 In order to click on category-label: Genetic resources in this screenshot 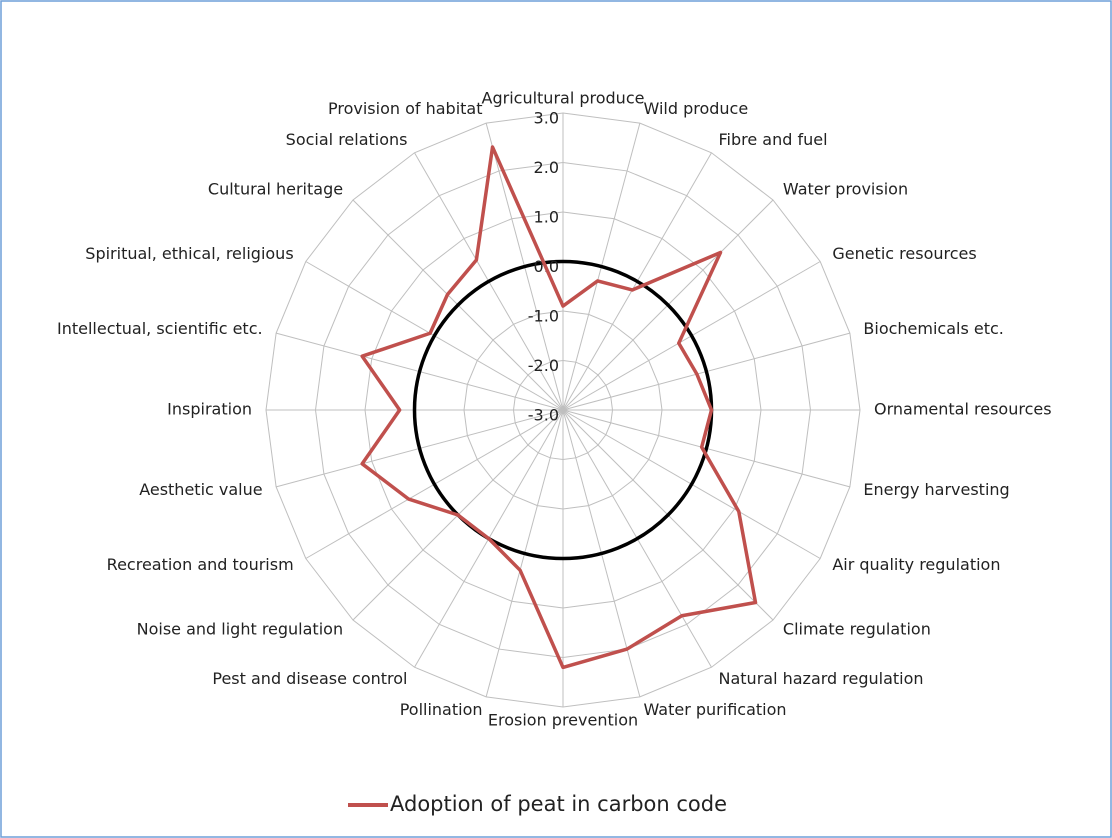, I will do `click(904, 253)`.